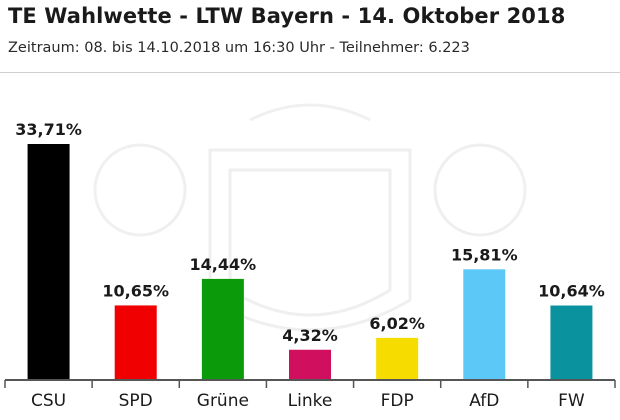 The image size is (620, 420). Describe the element at coordinates (397, 323) in the screenshot. I see `value-label: 6,02%` at that location.